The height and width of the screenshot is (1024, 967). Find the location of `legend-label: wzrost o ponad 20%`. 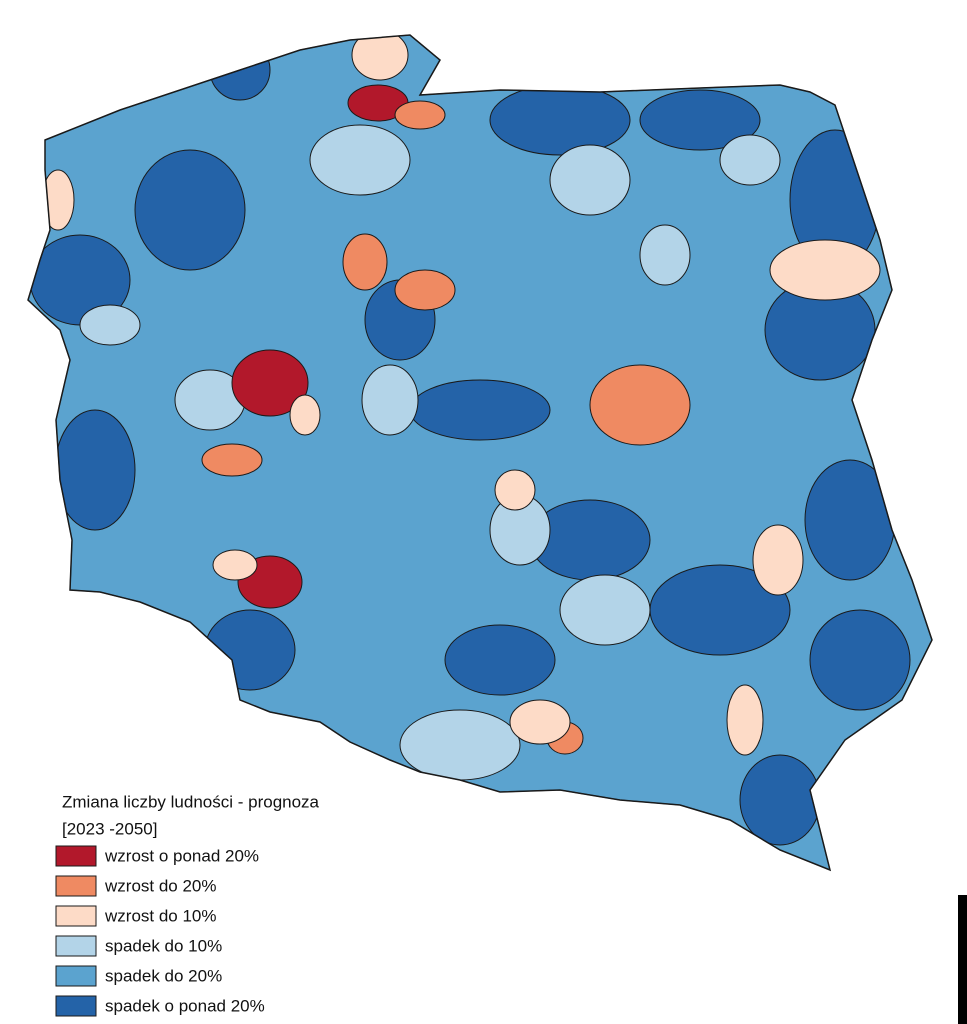

legend-label: wzrost o ponad 20% is located at coordinates (181, 855).